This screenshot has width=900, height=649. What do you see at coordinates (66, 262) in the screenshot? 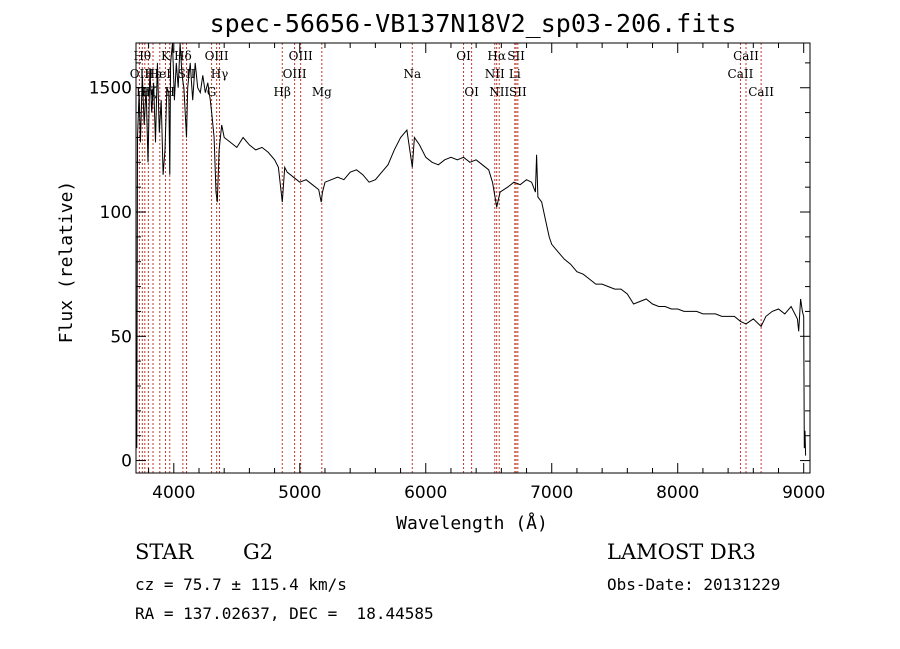
I see `y-axis-label: Flux (relative)` at bounding box center [66, 262].